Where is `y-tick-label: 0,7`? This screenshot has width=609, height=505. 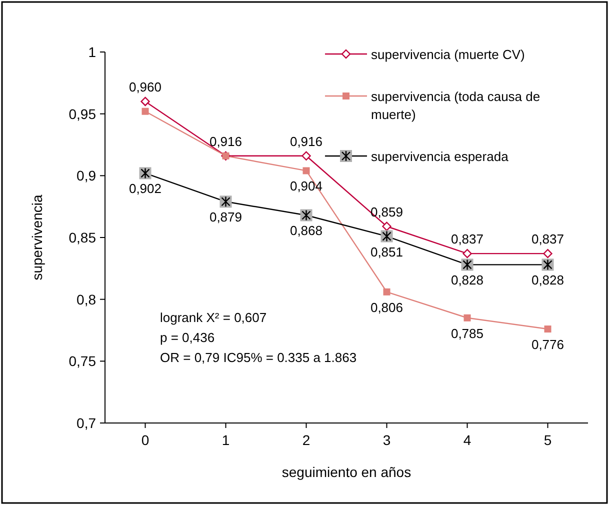 y-tick-label: 0,7 is located at coordinates (86, 423).